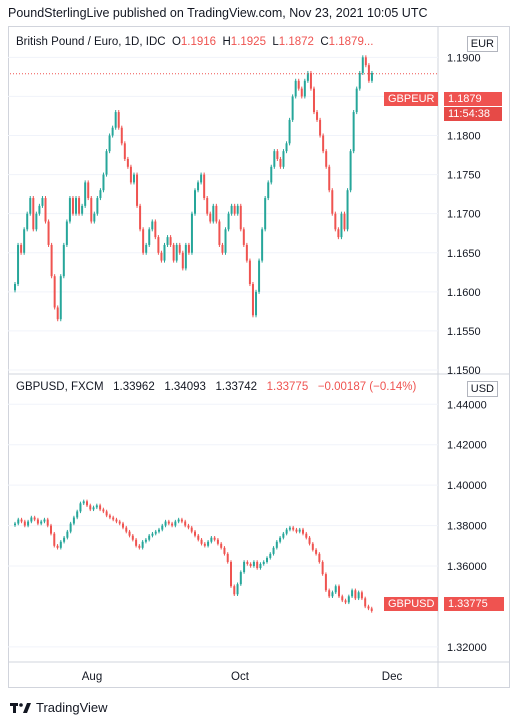  What do you see at coordinates (464, 137) in the screenshot?
I see `p1-y-tick-label: 1.1800` at bounding box center [464, 137].